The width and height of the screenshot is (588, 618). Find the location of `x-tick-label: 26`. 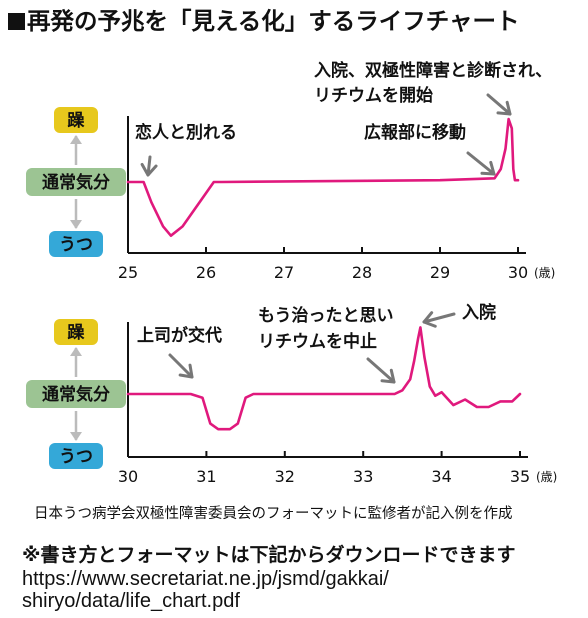

x-tick-label: 26 is located at coordinates (206, 272).